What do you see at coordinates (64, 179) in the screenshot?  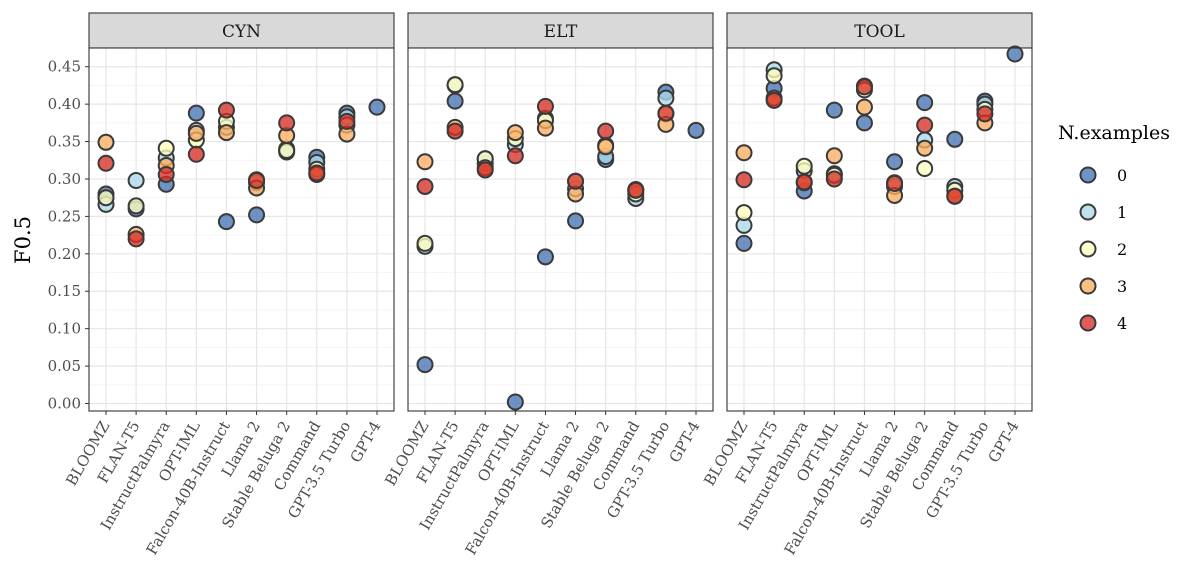 I see `y-tick-label: 0.30` at bounding box center [64, 179].